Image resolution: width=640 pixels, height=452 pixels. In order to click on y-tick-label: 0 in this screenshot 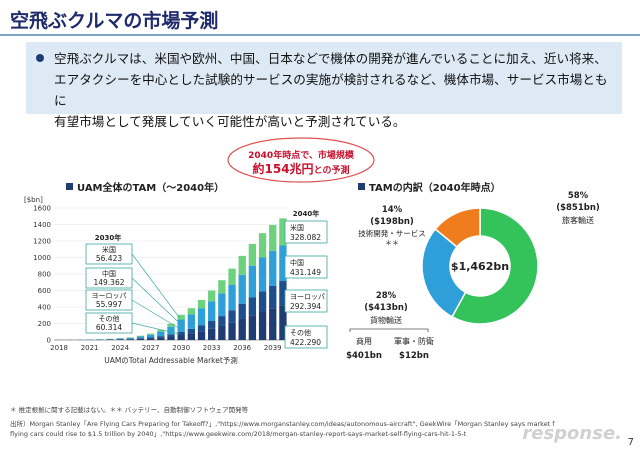, I will do `click(49, 341)`.